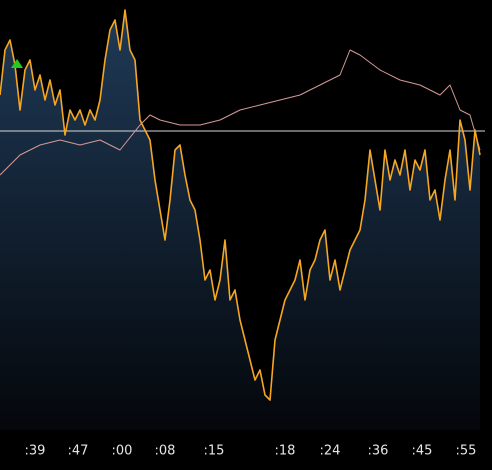  I want to click on x-tick-label: :24, so click(330, 451).